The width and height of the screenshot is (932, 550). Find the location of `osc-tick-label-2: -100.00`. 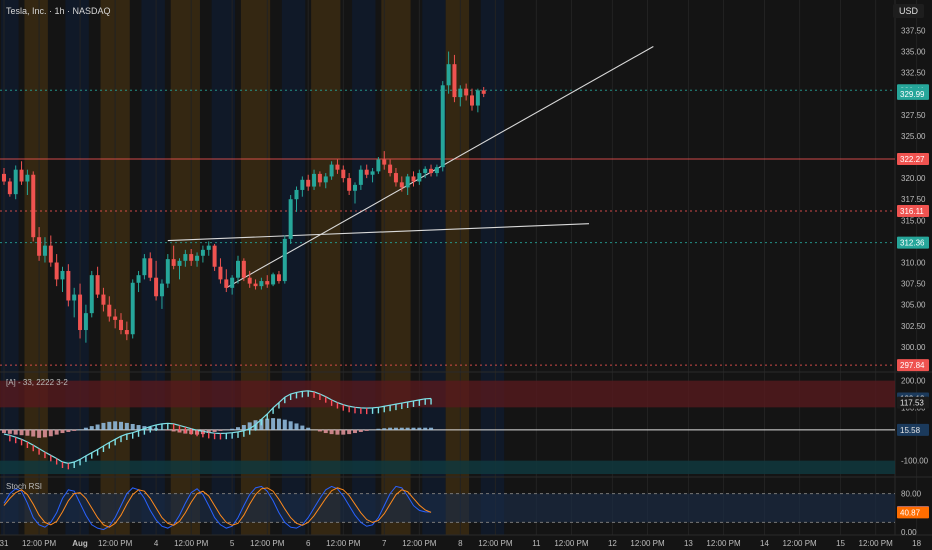

osc-tick-label-2: -100.00 is located at coordinates (915, 461).